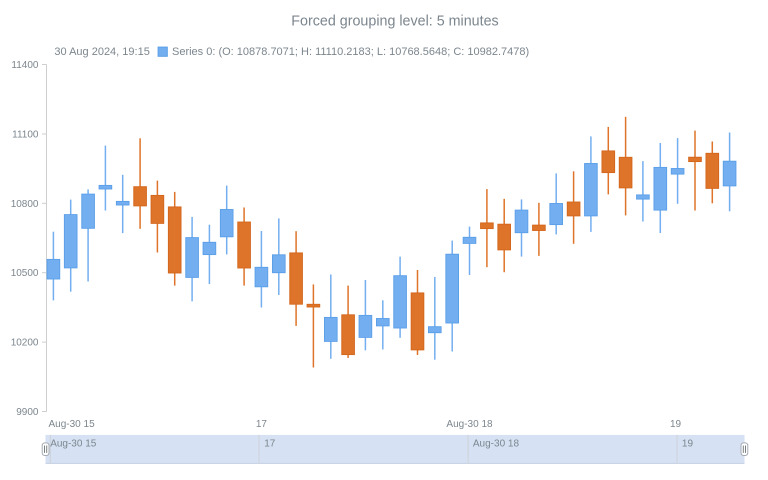 This screenshot has width=768, height=480. Describe the element at coordinates (25, 343) in the screenshot. I see `svg-text: 10200` at that location.